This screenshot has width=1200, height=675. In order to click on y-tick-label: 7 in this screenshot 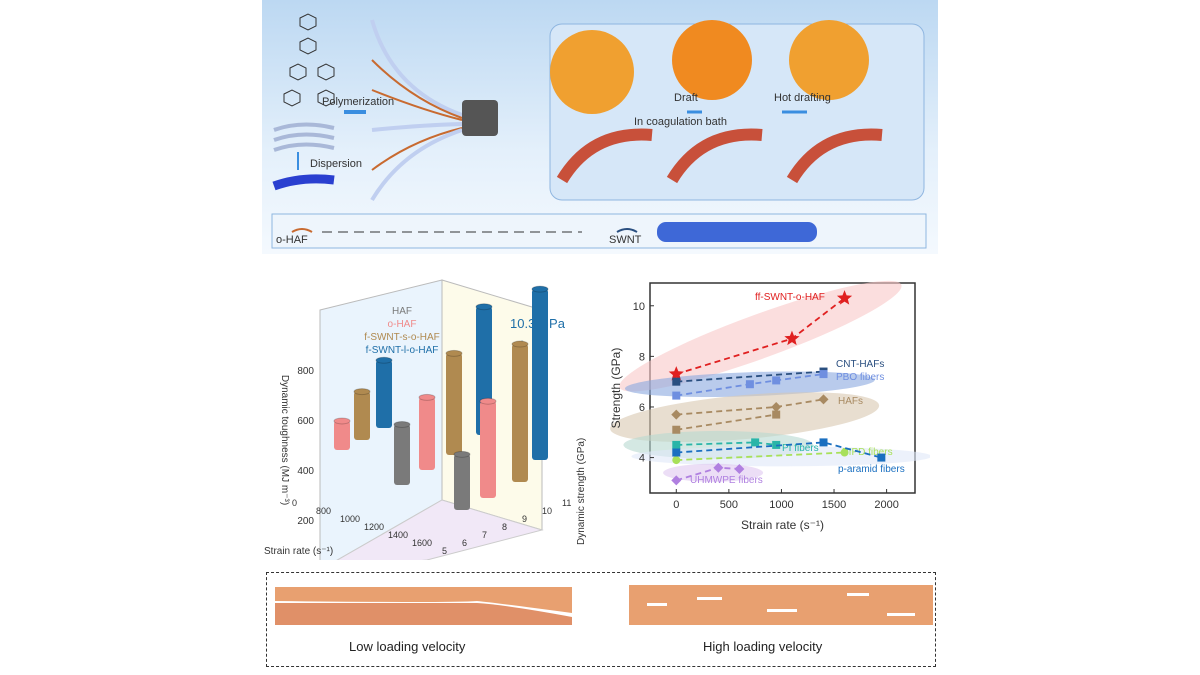, I will do `click(484, 535)`.